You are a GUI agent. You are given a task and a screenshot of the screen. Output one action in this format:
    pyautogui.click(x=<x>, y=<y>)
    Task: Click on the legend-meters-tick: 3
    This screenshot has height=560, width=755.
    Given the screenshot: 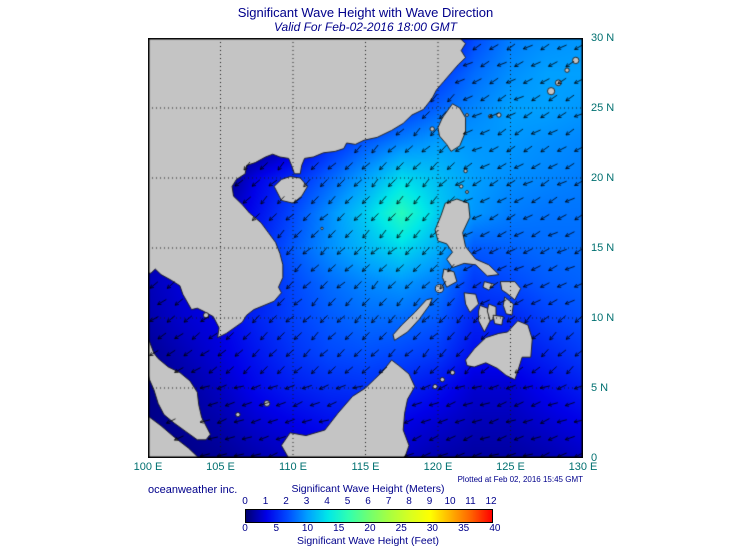 What is the action you would take?
    pyautogui.click(x=306, y=501)
    